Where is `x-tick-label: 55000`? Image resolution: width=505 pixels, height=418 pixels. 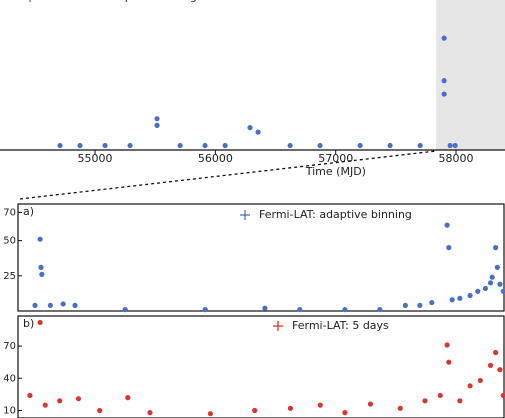 x-tick-label: 55000 is located at coordinates (95, 158).